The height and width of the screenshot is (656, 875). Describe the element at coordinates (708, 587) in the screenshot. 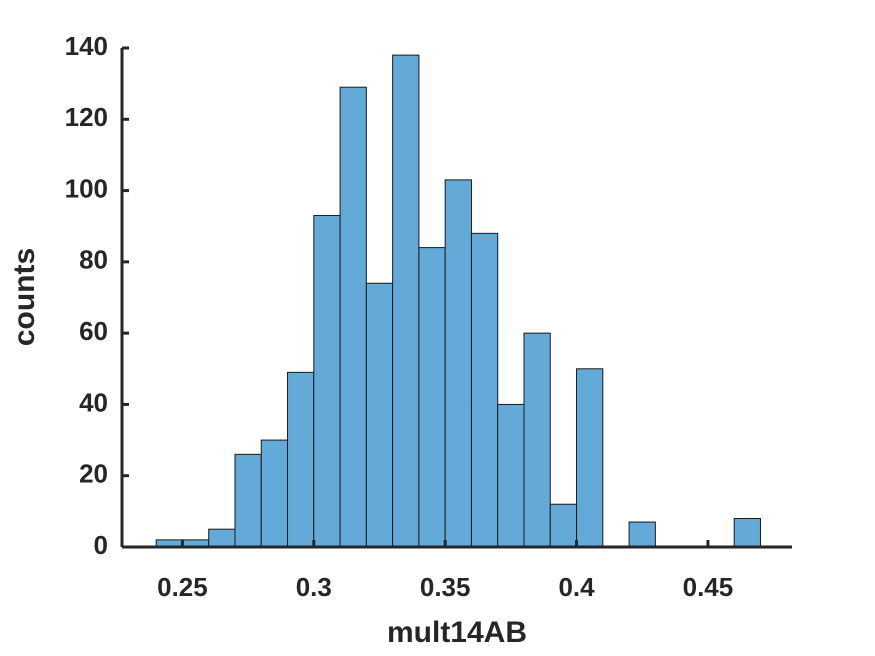

I see `x-tick-label: 0.45` at that location.